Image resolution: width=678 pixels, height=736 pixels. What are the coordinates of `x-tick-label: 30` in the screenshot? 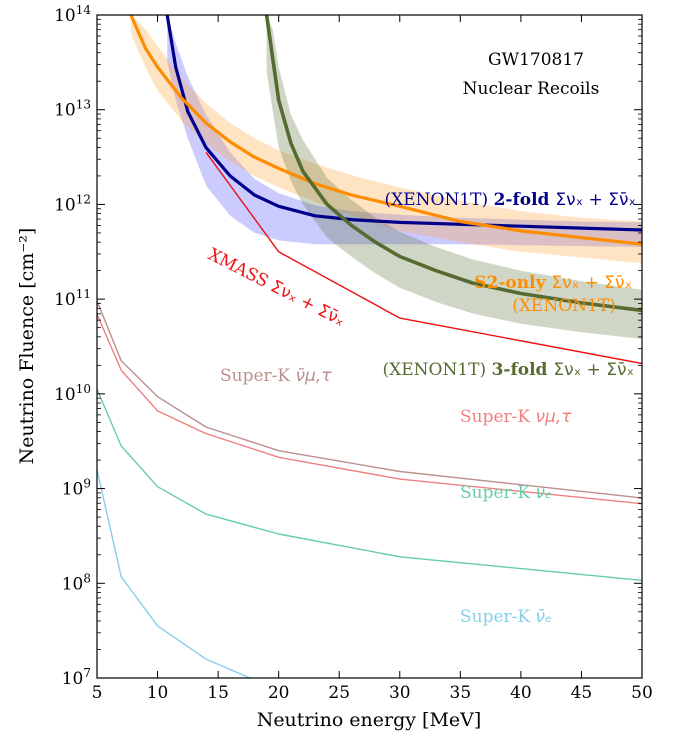 It's located at (400, 693).